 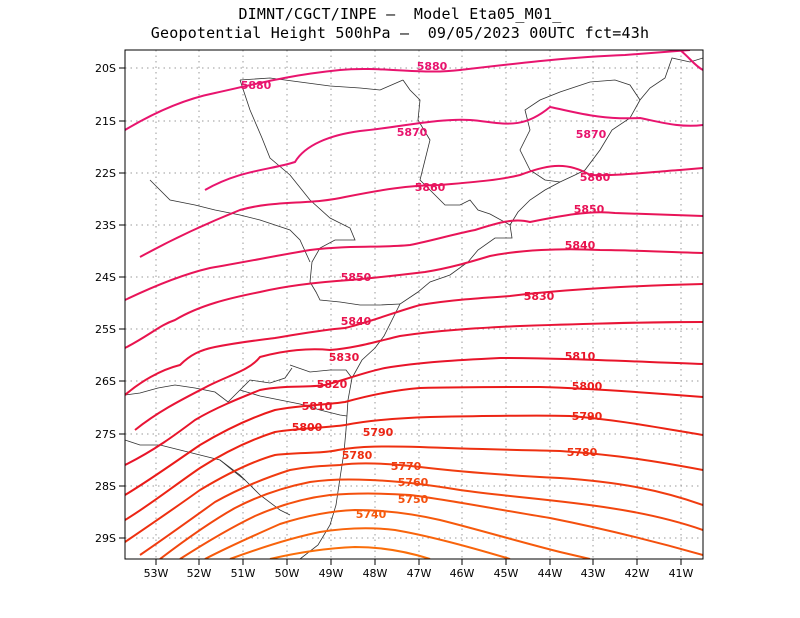 What do you see at coordinates (593, 573) in the screenshot?
I see `lon-label-43w: 43W` at bounding box center [593, 573].